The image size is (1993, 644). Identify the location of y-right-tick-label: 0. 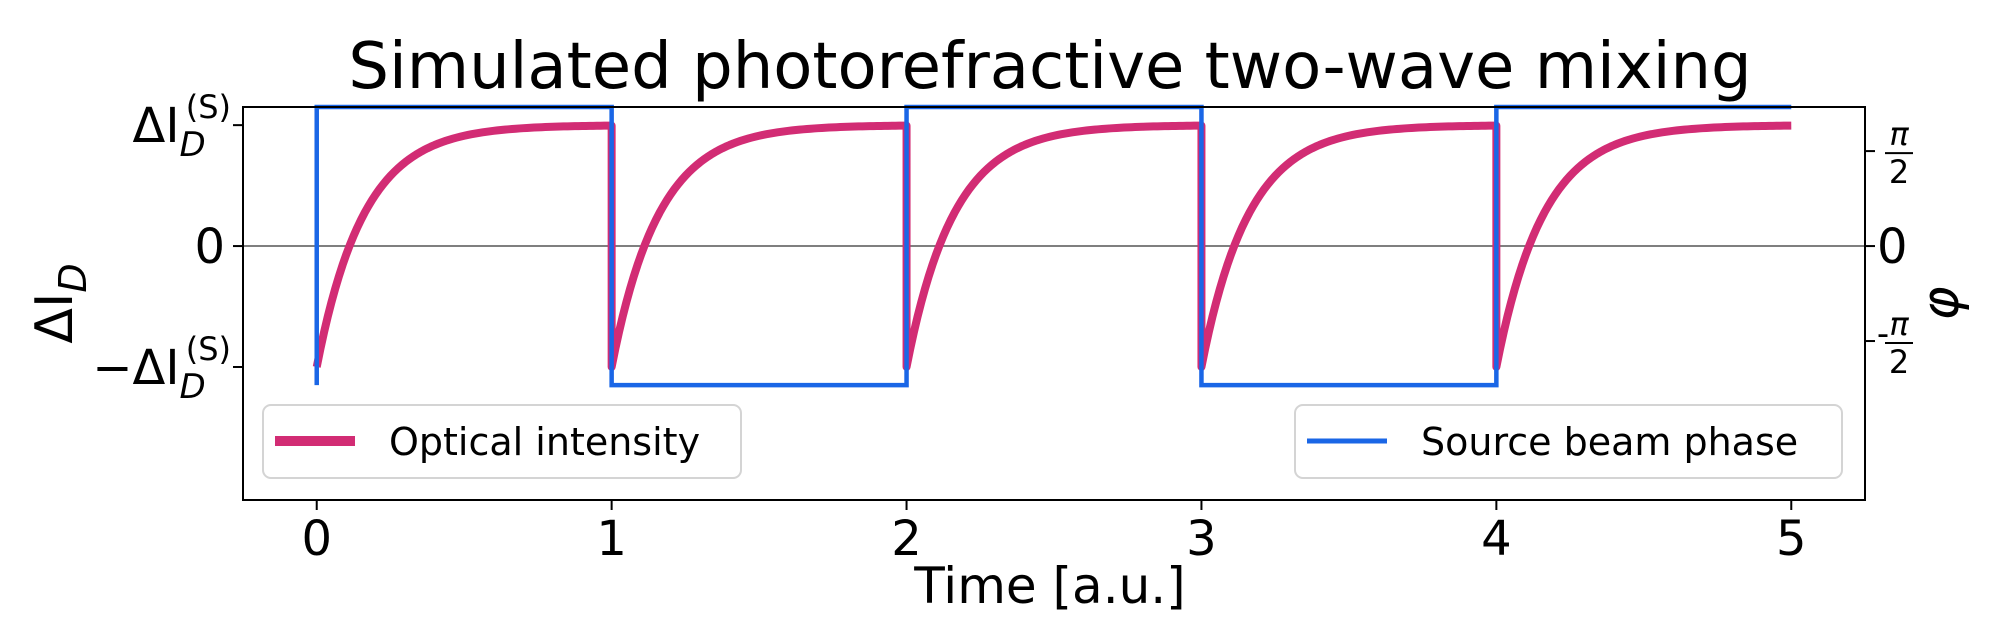
(1892, 247).